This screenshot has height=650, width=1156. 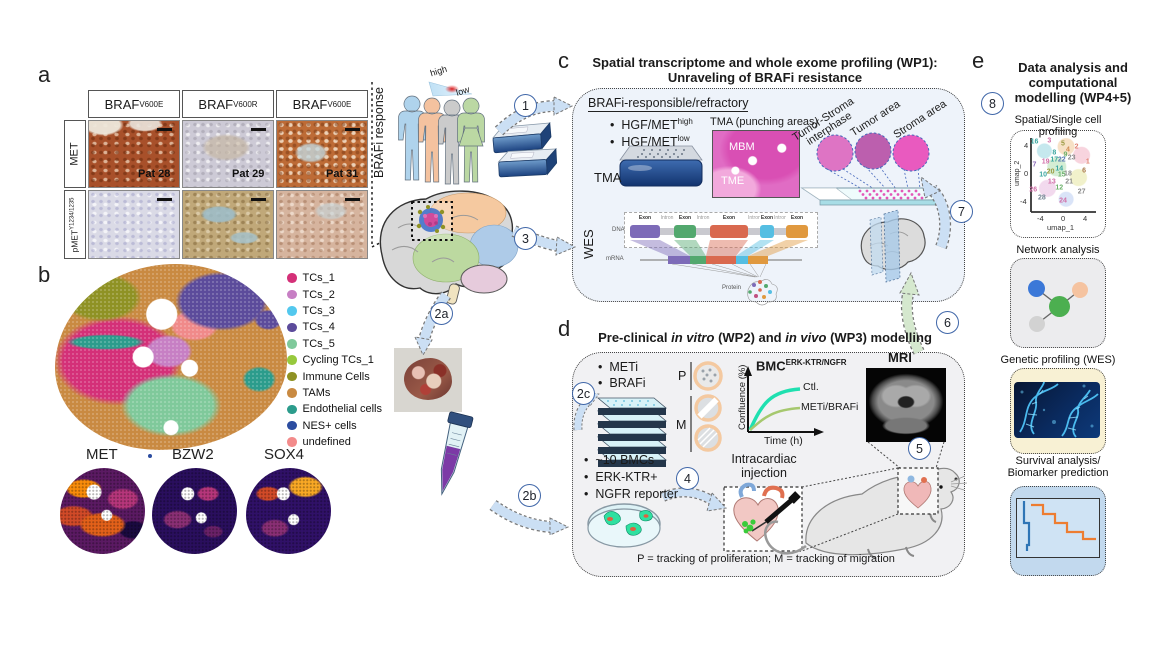 I want to click on umap-cluster-label: 3, so click(x=1049, y=141).